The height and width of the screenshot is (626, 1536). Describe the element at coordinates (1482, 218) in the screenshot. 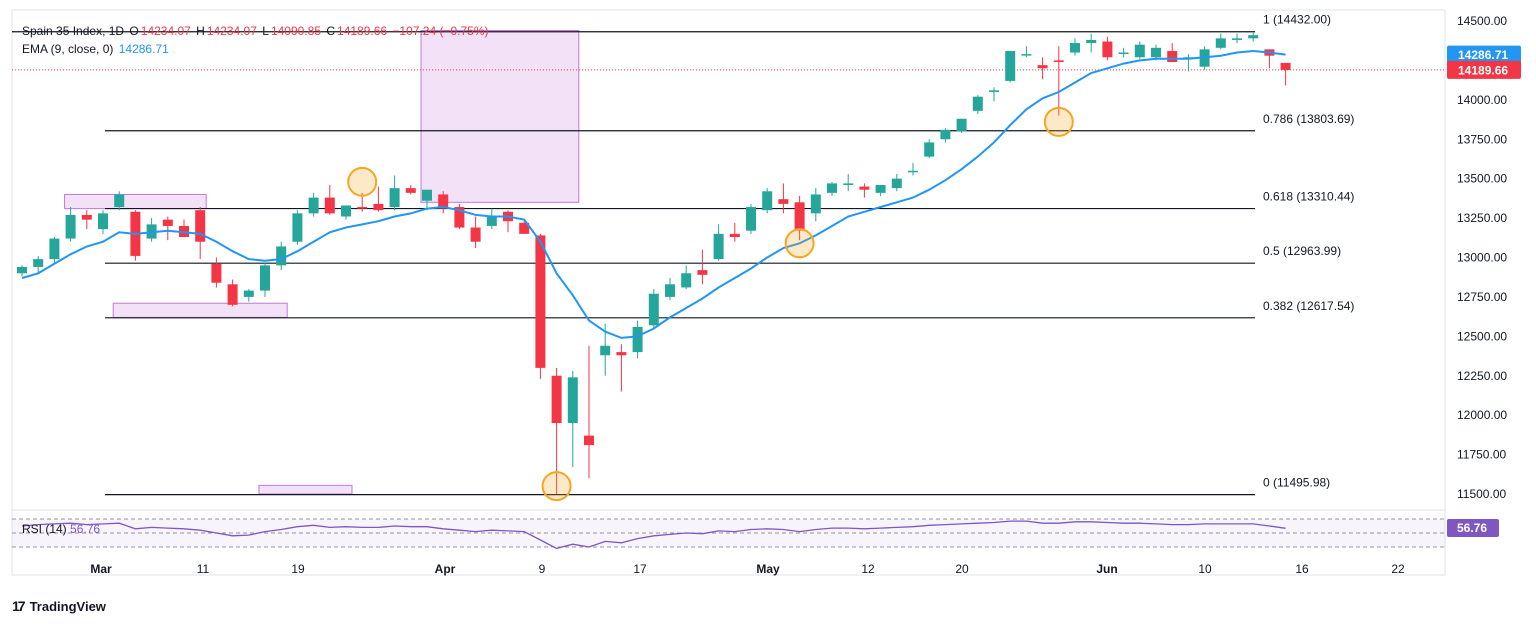

I see `y-tick-label: 13250.00` at that location.